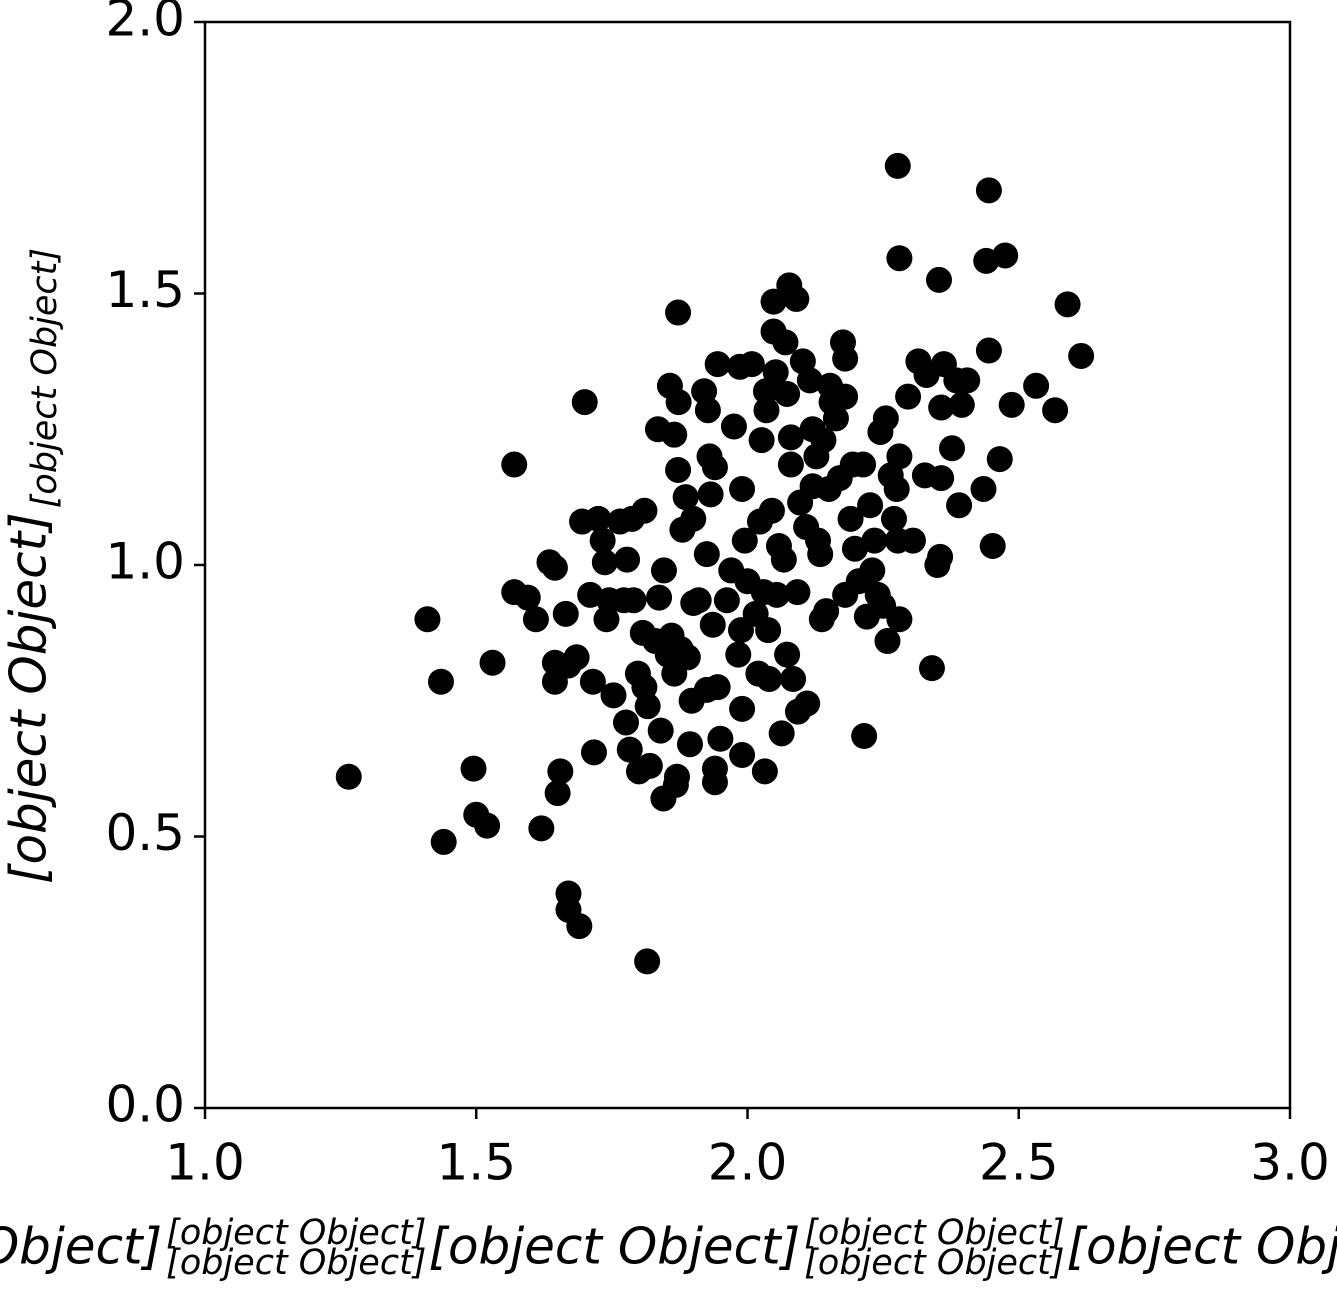 Image resolution: width=1337 pixels, height=1291 pixels. What do you see at coordinates (145, 24) in the screenshot?
I see `y-tick-label: 2.0` at bounding box center [145, 24].